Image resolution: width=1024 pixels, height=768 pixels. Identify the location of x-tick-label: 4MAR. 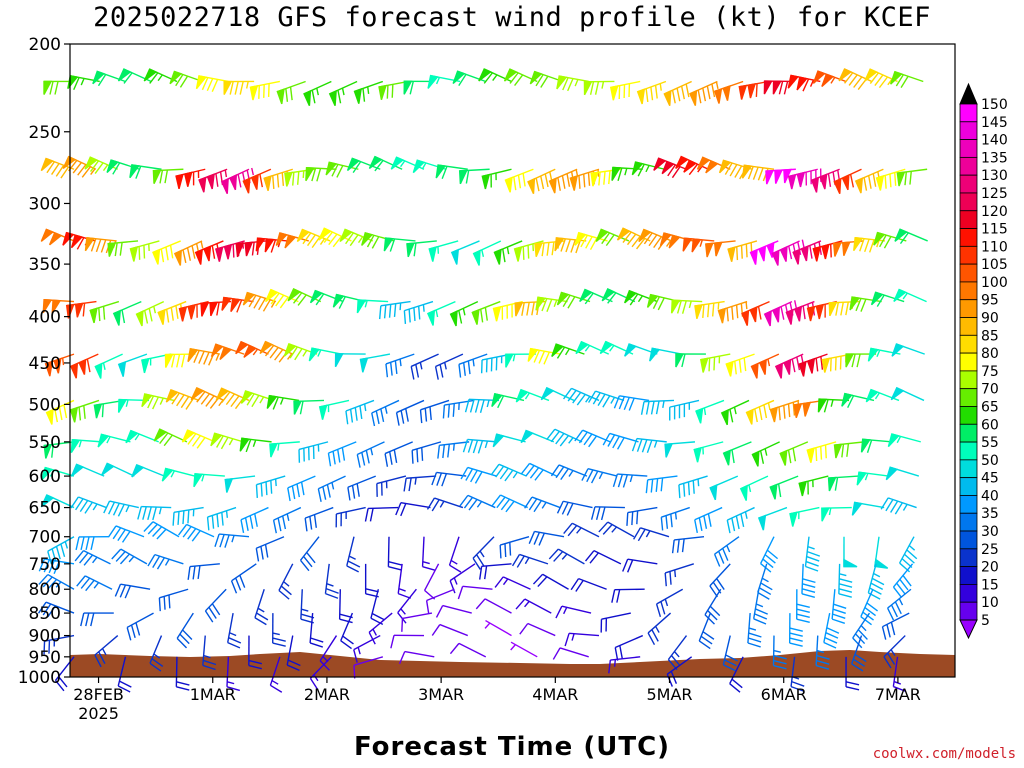
(555, 694).